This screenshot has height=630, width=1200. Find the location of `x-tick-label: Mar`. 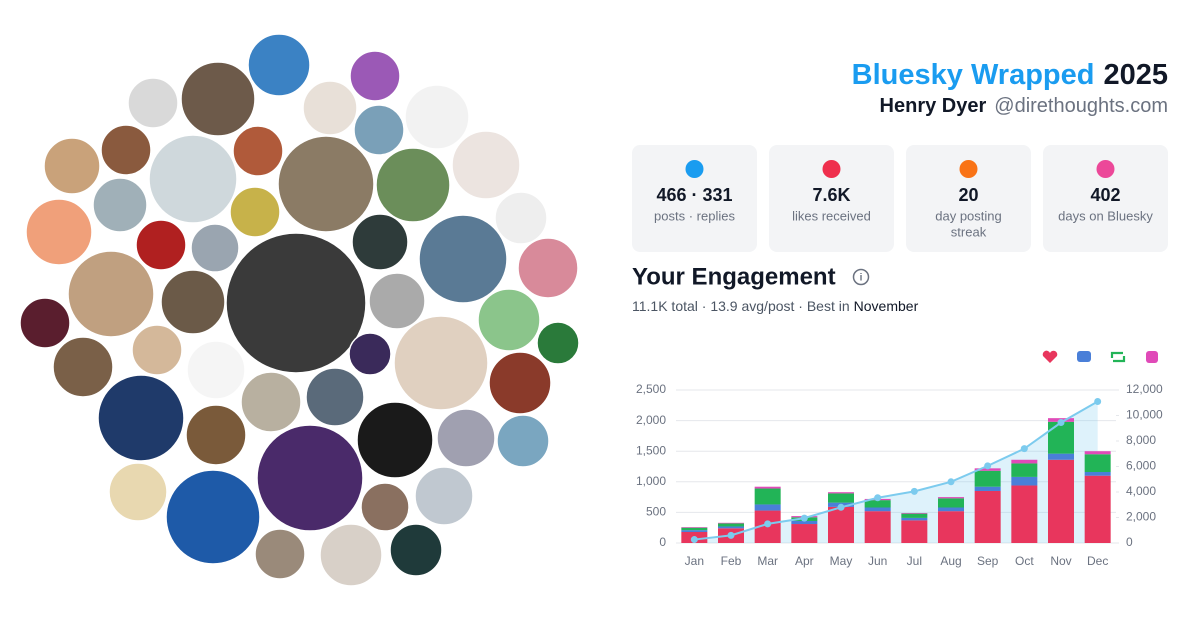

x-tick-label: Mar is located at coordinates (767, 561).